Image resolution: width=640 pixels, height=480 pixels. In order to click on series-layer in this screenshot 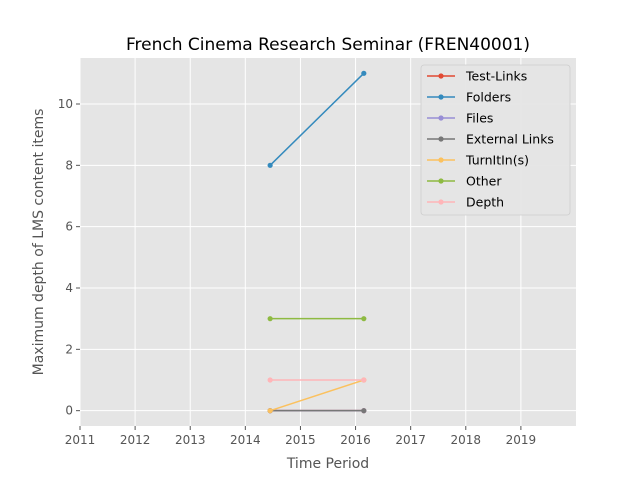, I will do `click(317, 242)`.